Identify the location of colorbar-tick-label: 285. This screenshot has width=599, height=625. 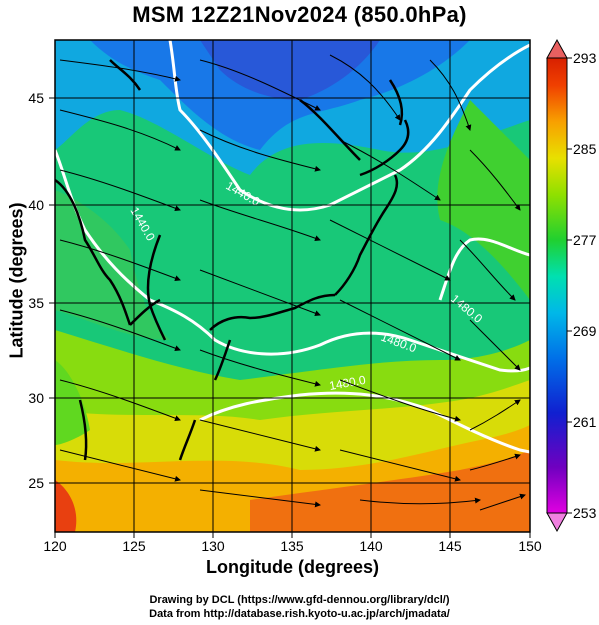
(585, 149).